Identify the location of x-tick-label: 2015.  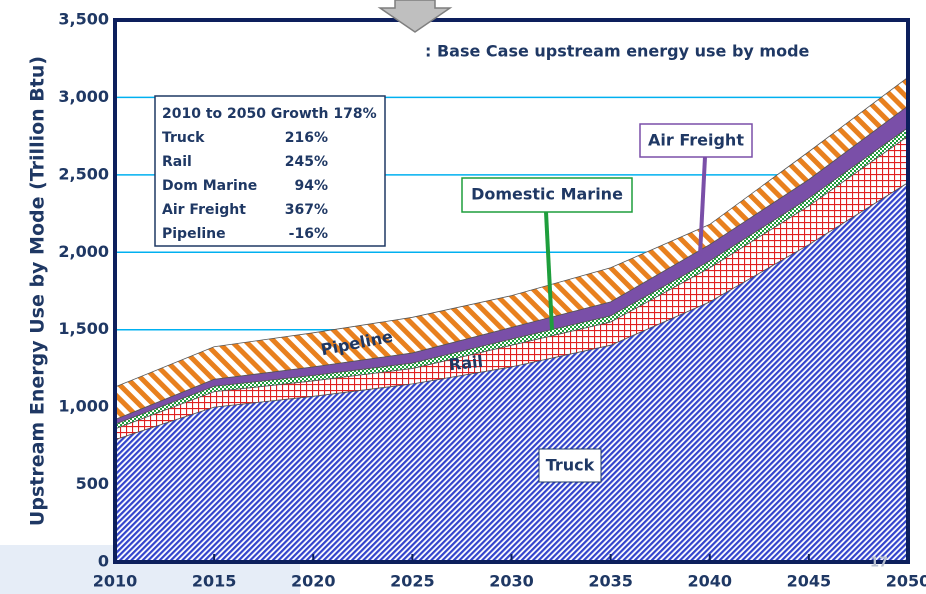
(214, 581).